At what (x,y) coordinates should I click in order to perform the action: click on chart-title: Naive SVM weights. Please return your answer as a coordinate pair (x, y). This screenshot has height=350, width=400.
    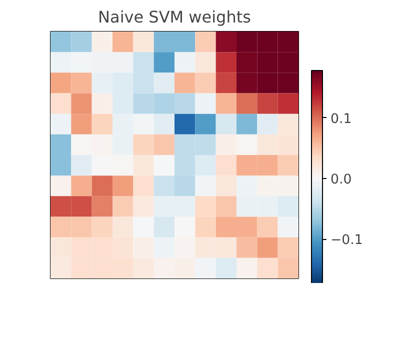
    Looking at the image, I should click on (174, 17).